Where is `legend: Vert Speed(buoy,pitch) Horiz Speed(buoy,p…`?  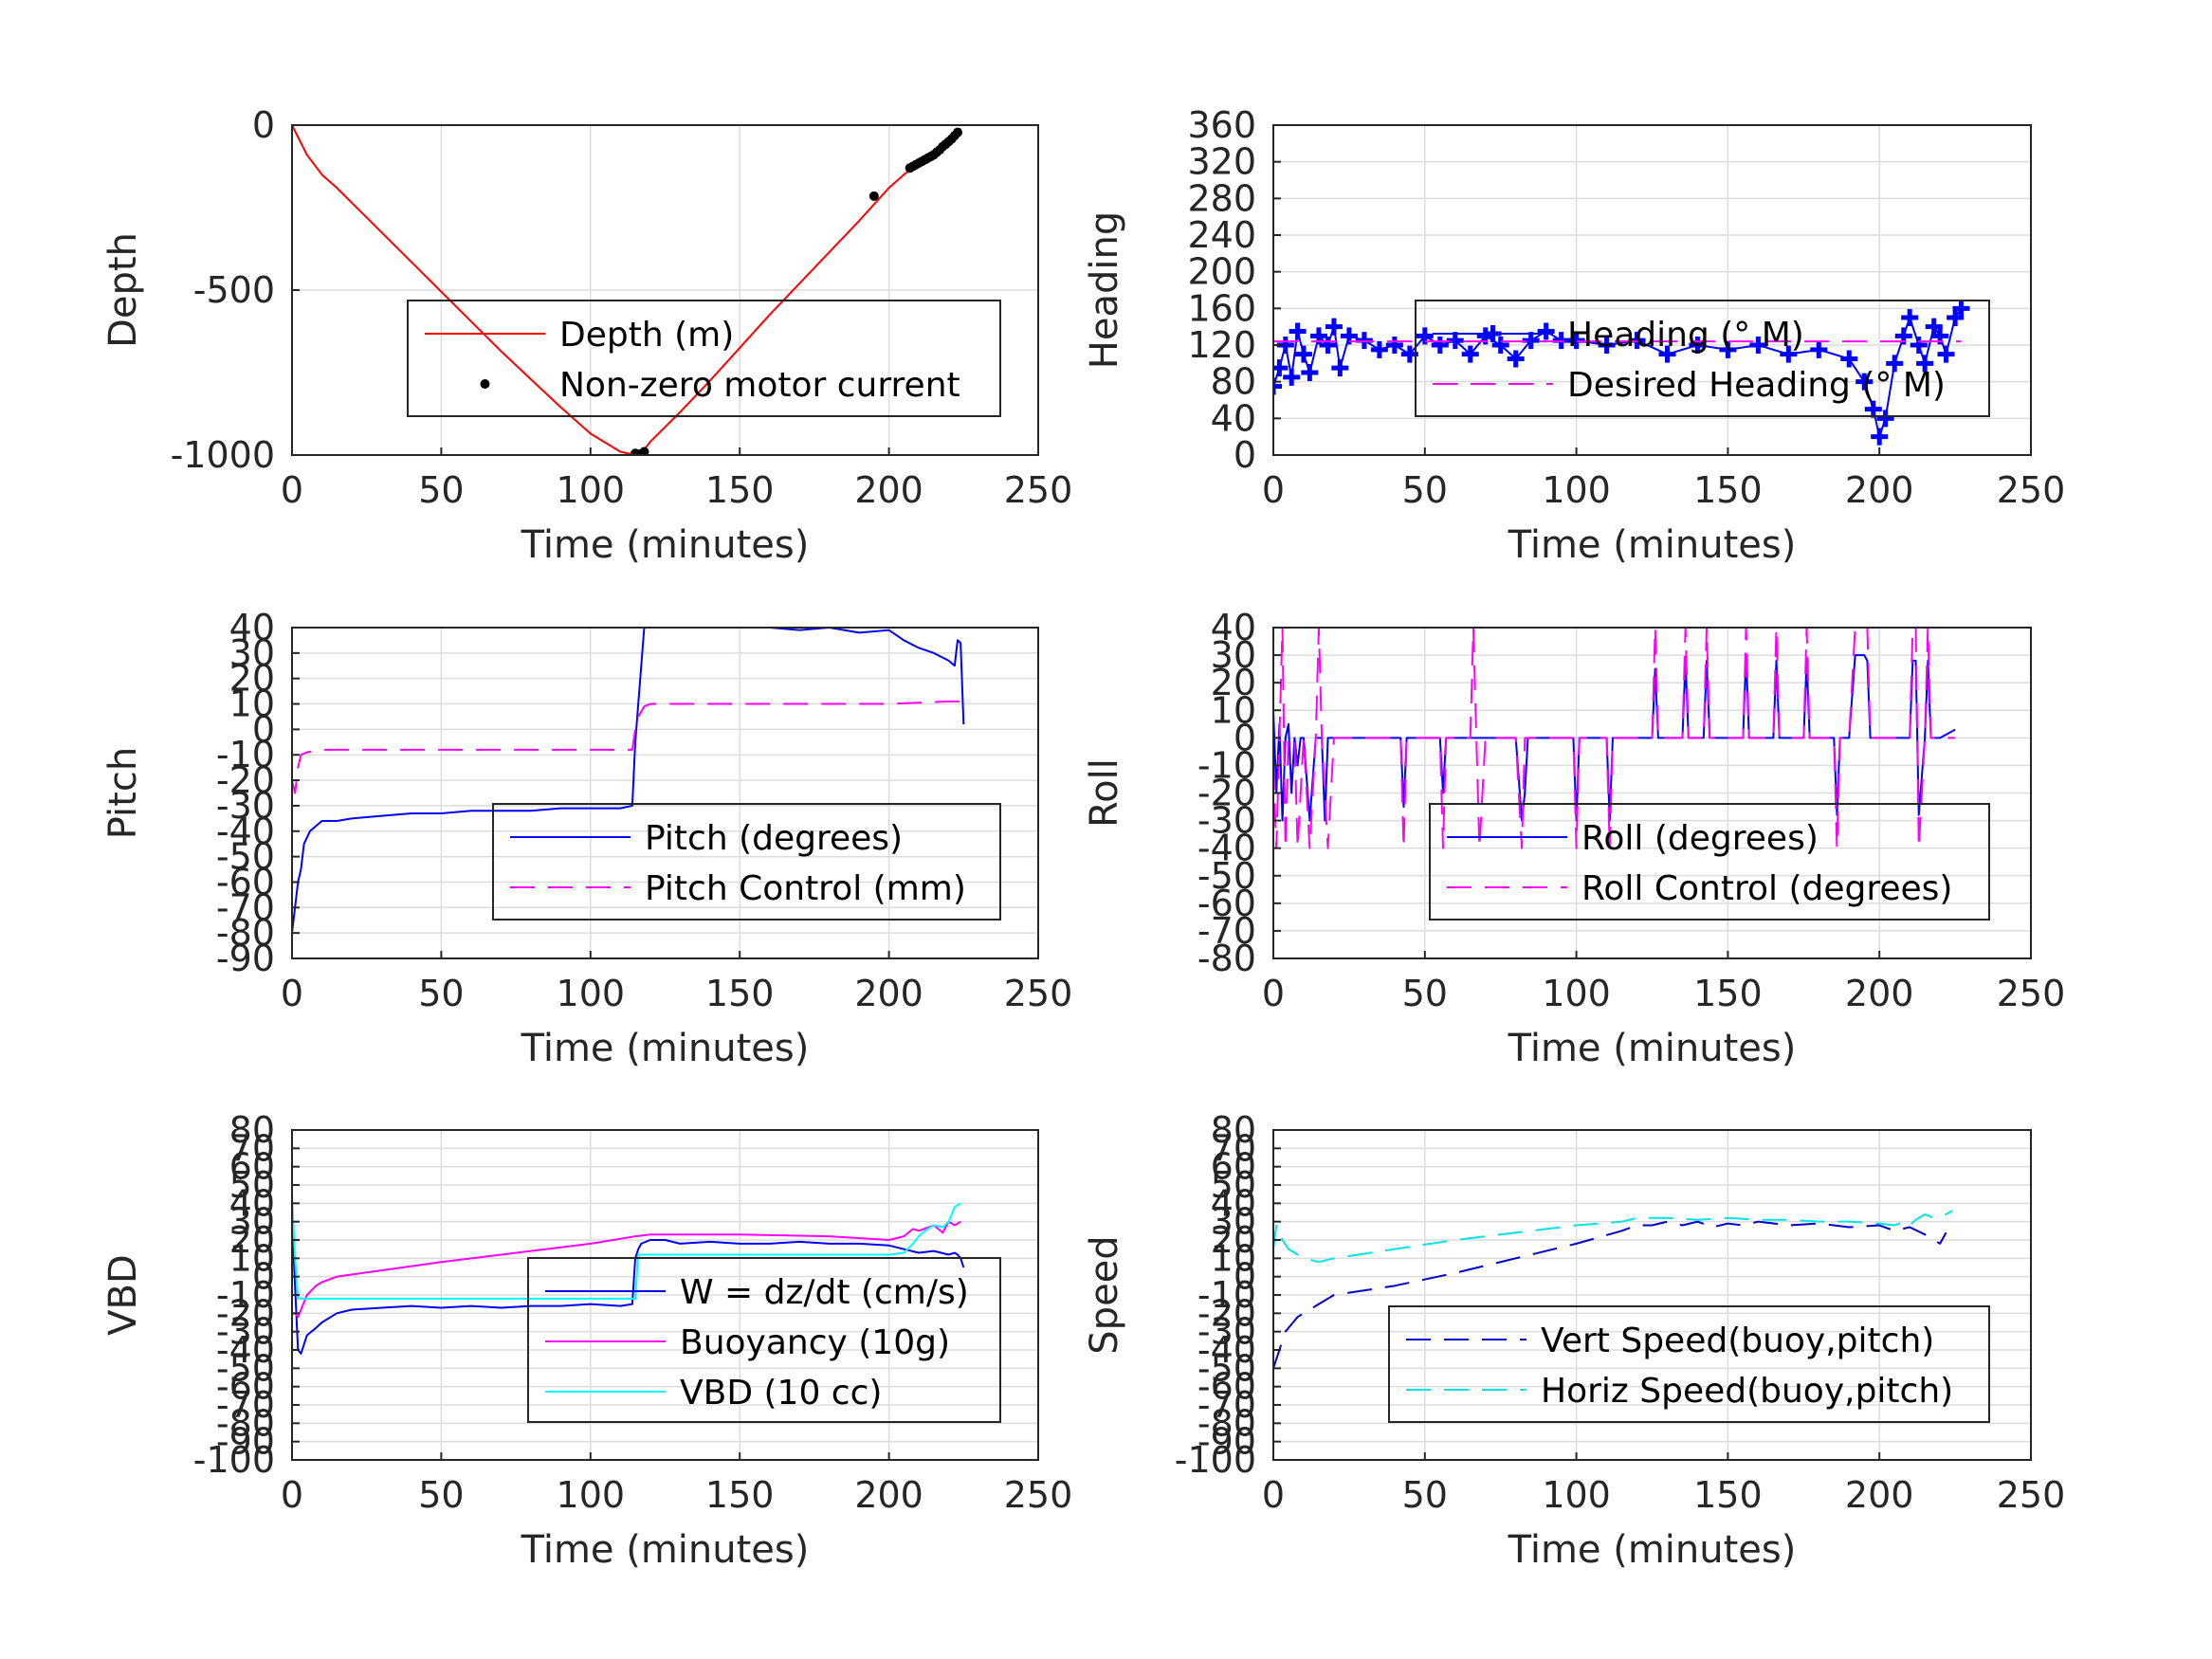
legend: Vert Speed(buoy,pitch) Horiz Speed(buoy,p… is located at coordinates (1689, 1364).